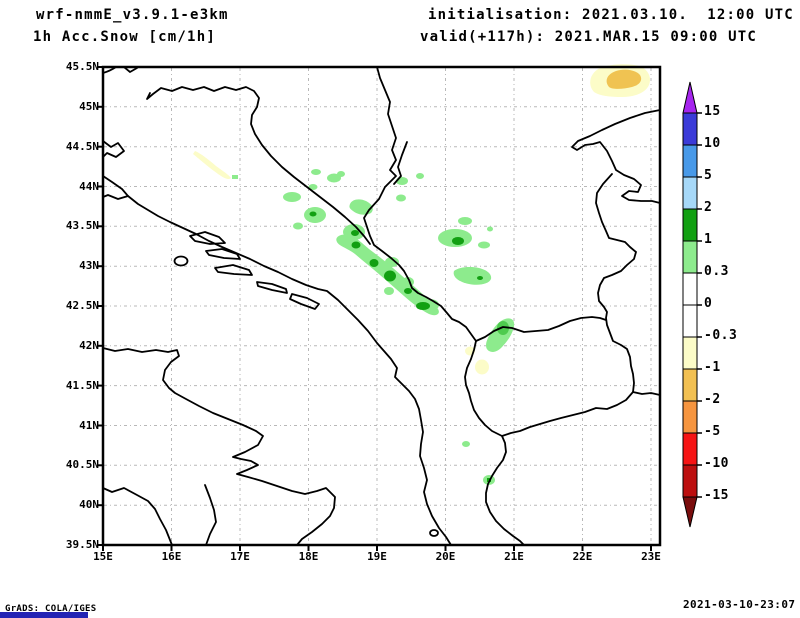 This screenshot has height=618, width=800. Describe the element at coordinates (716, 271) in the screenshot. I see `colorbar-value: 0.3` at that location.